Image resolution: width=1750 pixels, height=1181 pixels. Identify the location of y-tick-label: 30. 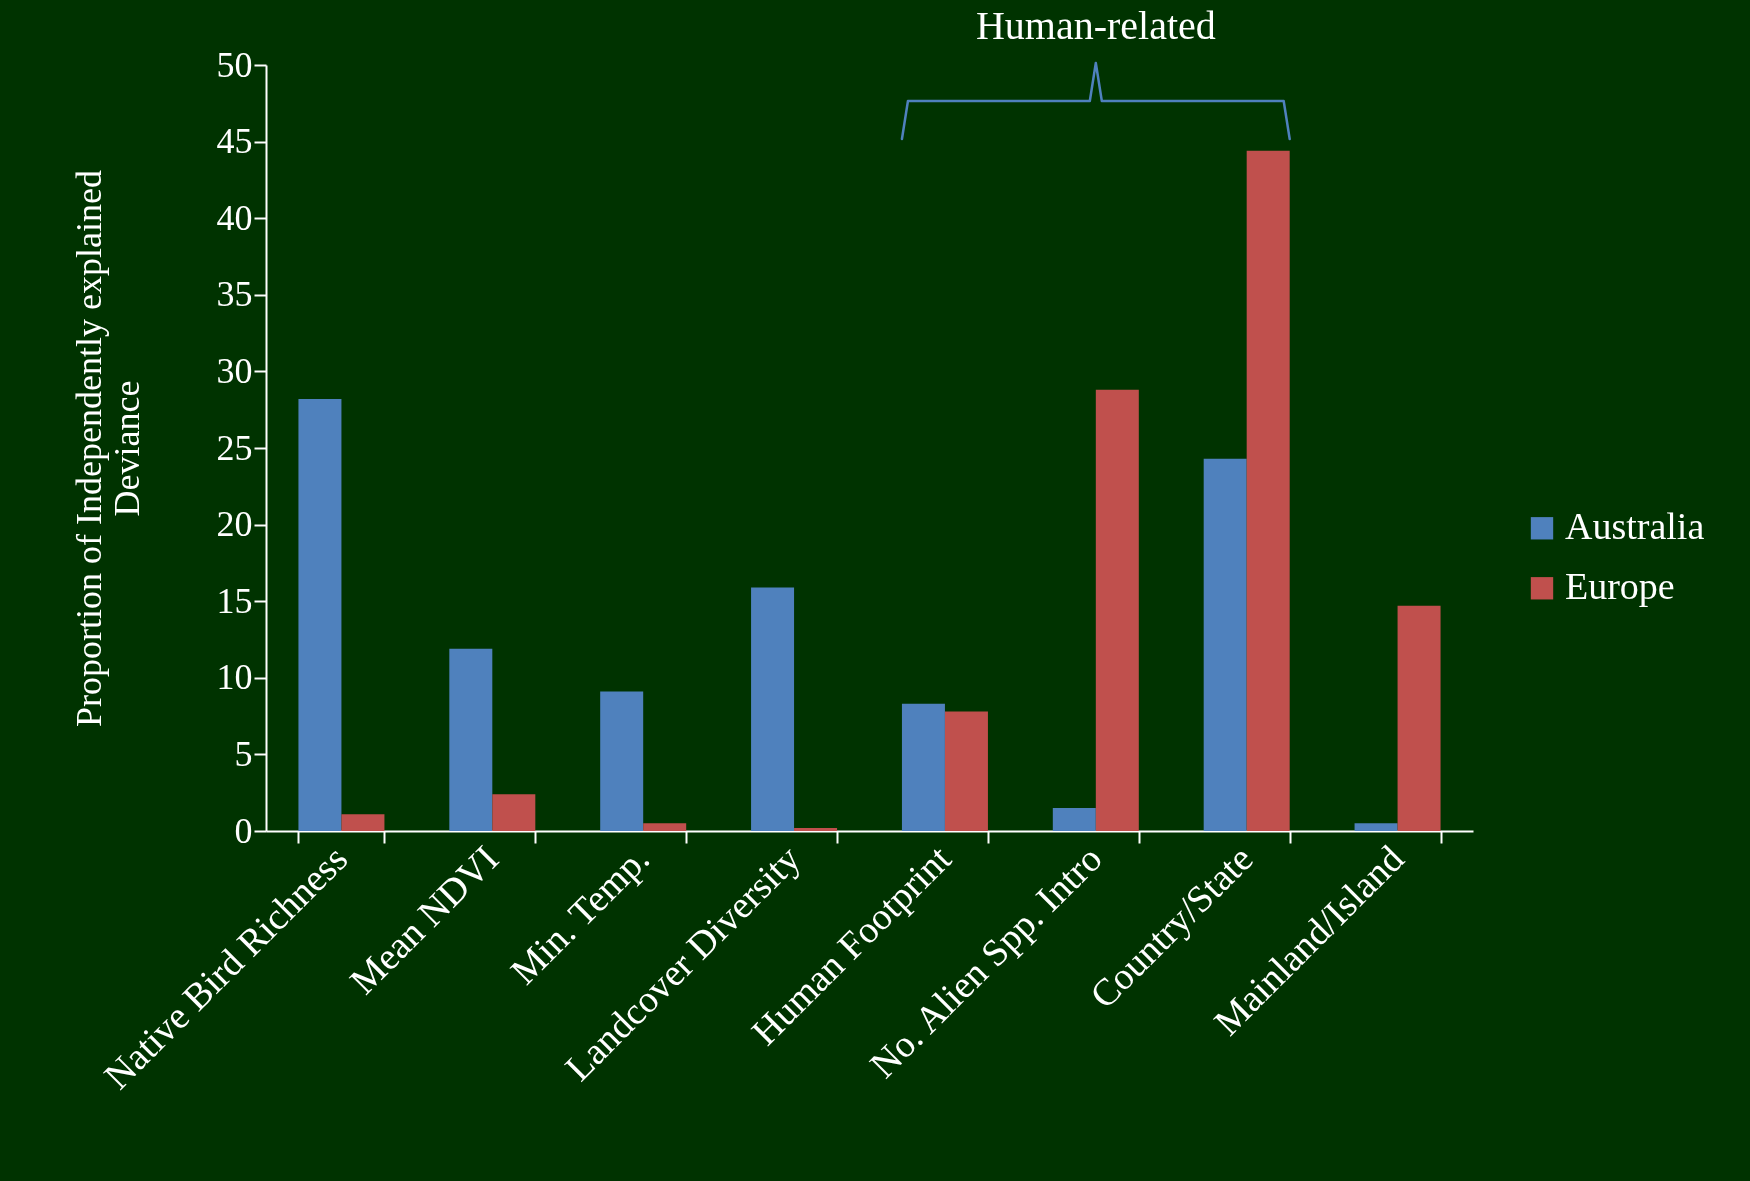
(234, 370).